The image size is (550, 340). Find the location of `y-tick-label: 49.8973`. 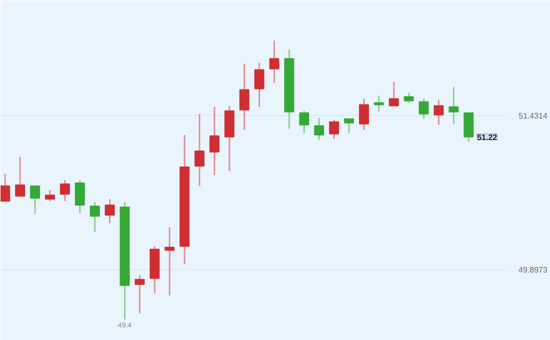

y-tick-label: 49.8973 is located at coordinates (533, 270).